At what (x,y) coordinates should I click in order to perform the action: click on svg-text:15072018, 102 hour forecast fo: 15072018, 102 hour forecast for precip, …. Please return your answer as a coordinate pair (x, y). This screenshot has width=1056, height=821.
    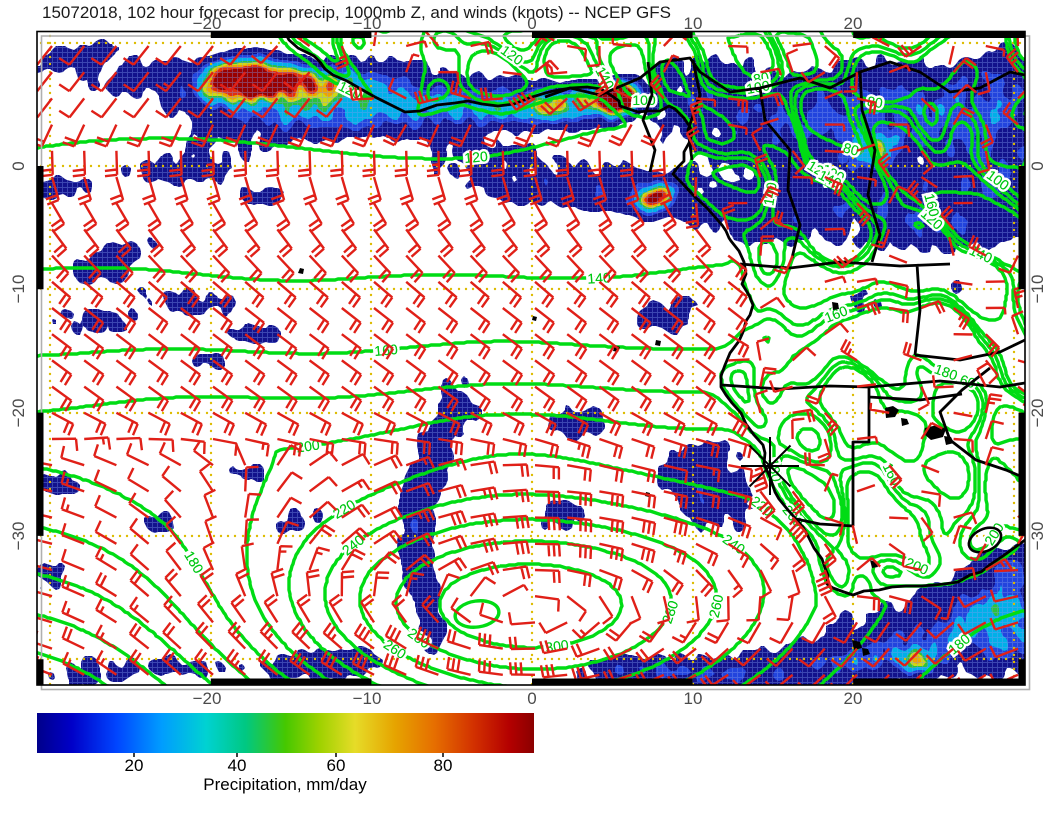
    Looking at the image, I should click on (356, 12).